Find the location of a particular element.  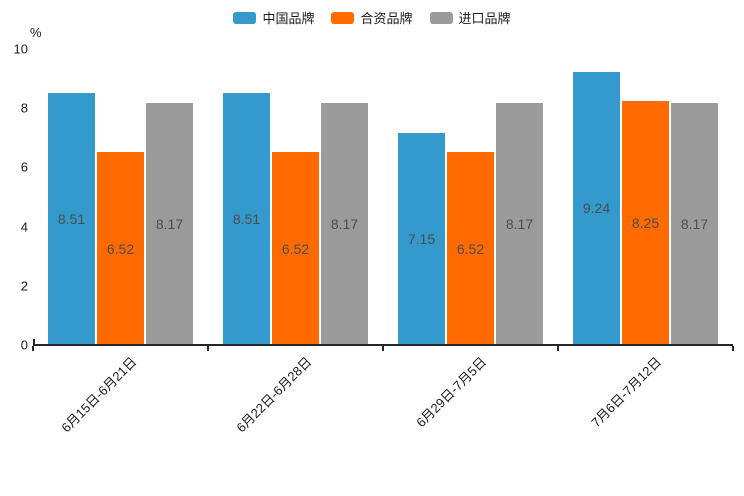

legend-item-2: 进口品牌 is located at coordinates (470, 17).